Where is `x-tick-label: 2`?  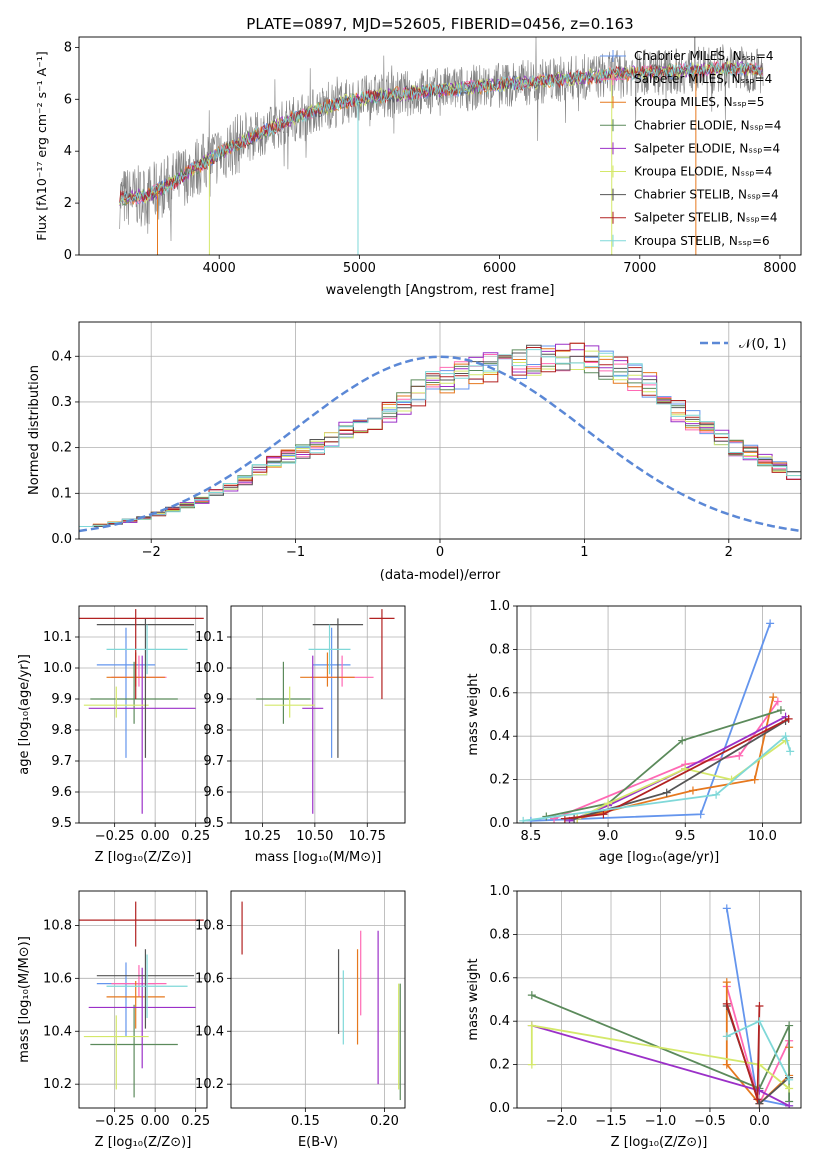
x-tick-label: 2 is located at coordinates (729, 552).